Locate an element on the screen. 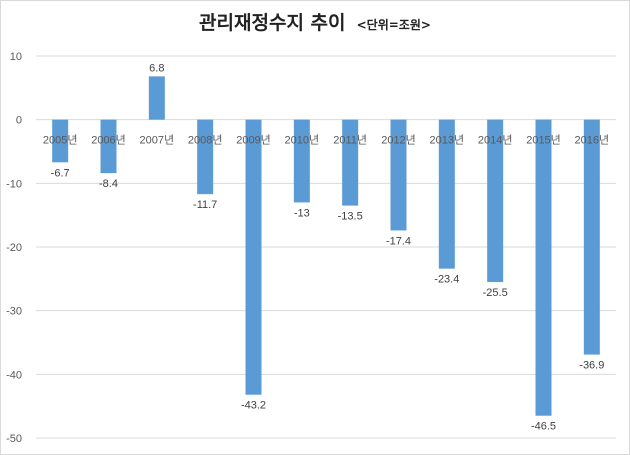 This screenshot has height=455, width=630. x-category-label: 2005년 is located at coordinates (60, 140).